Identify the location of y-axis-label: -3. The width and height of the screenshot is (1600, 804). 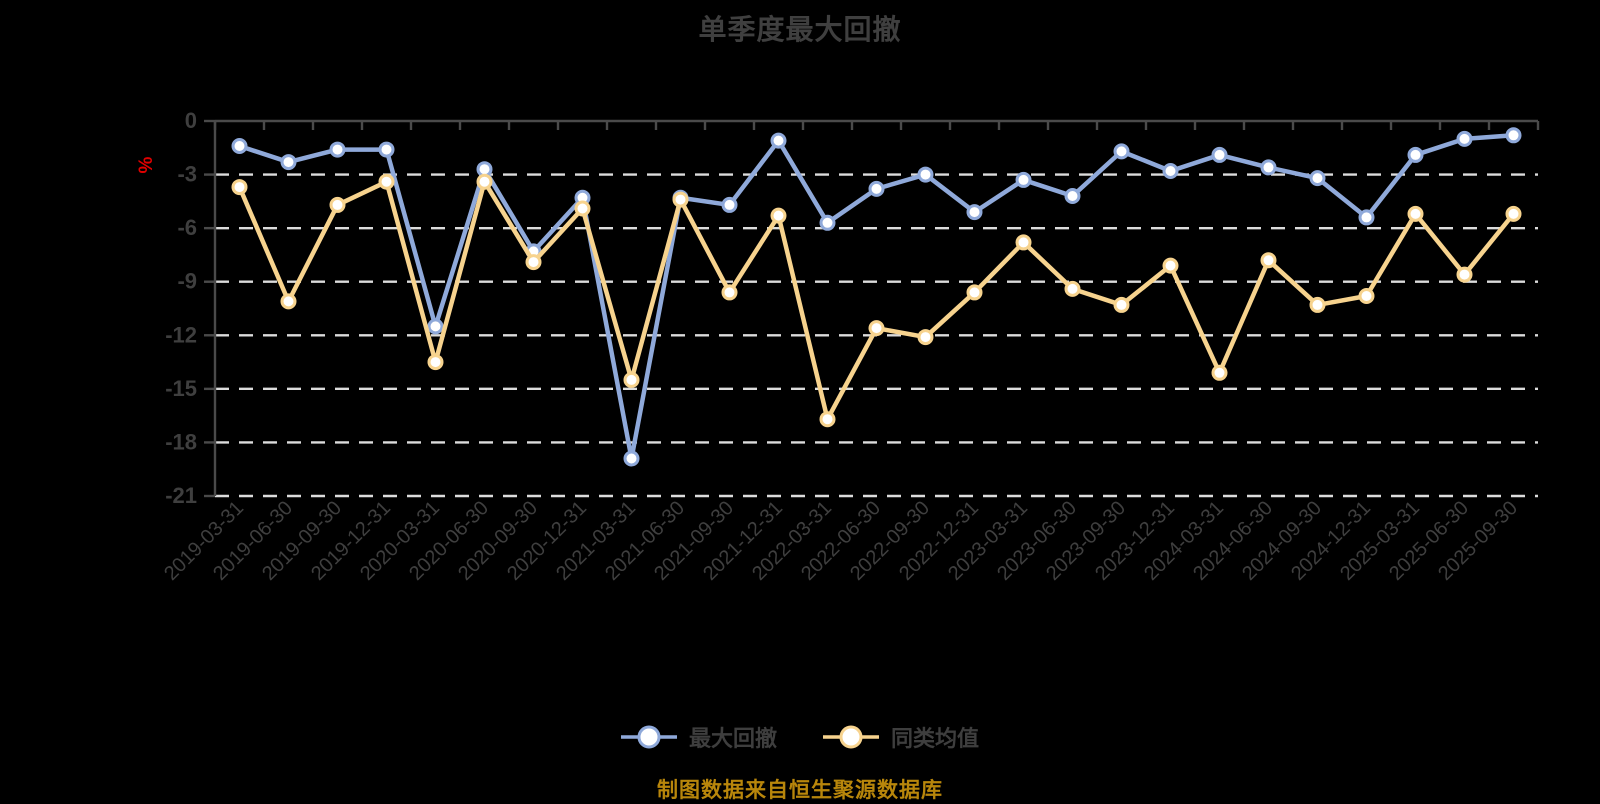
(187, 174).